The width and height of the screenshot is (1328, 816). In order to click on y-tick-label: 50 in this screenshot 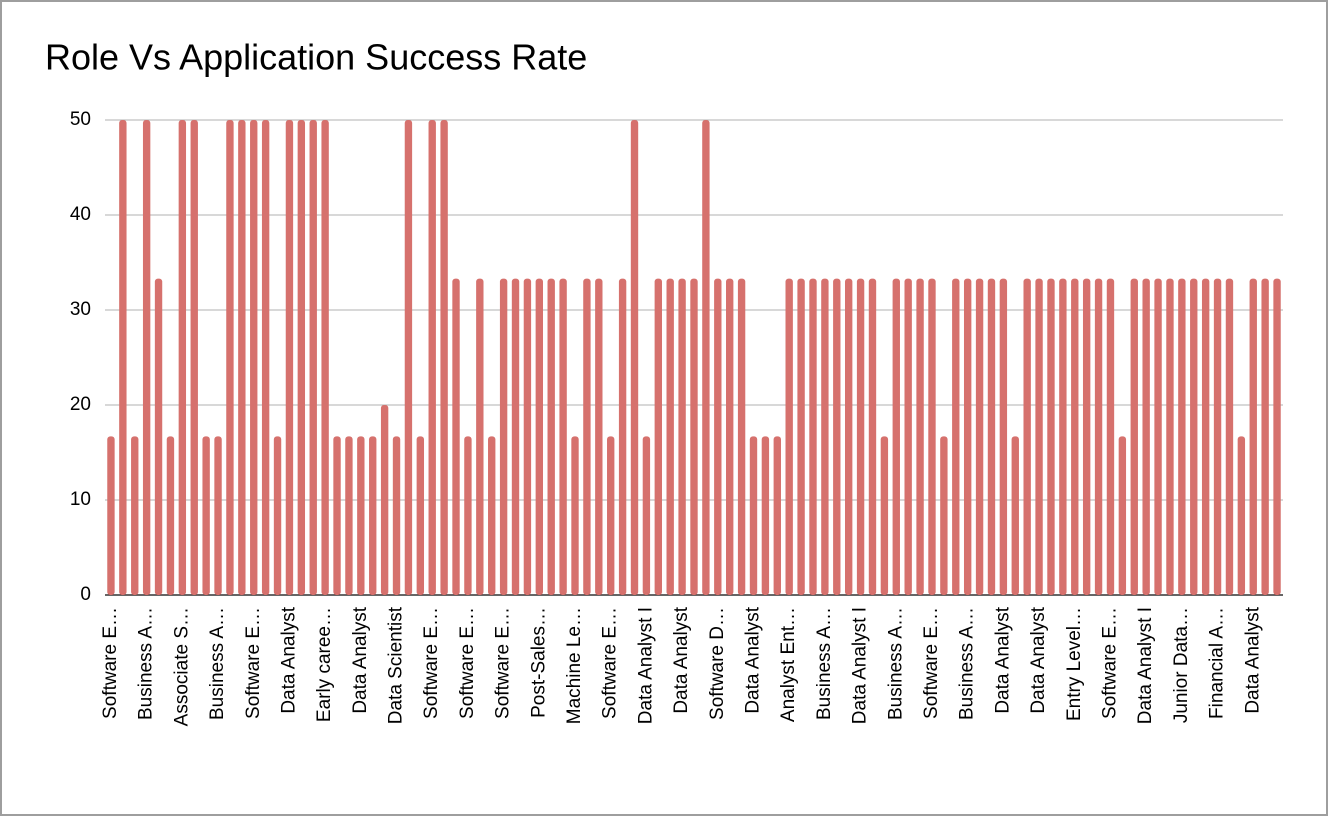, I will do `click(80, 119)`.